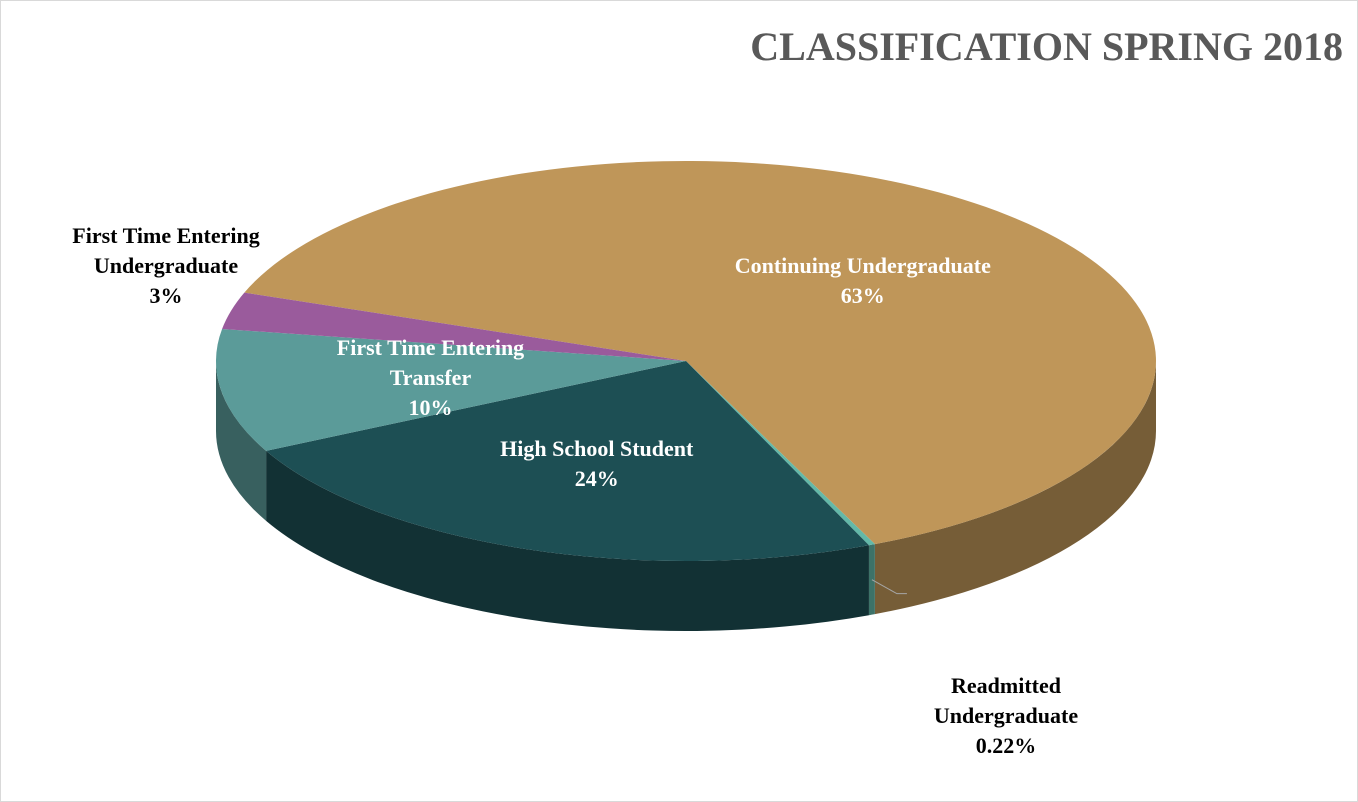 The width and height of the screenshot is (1358, 802). I want to click on data-label: First Time Entering Transfer 10%, so click(430, 378).